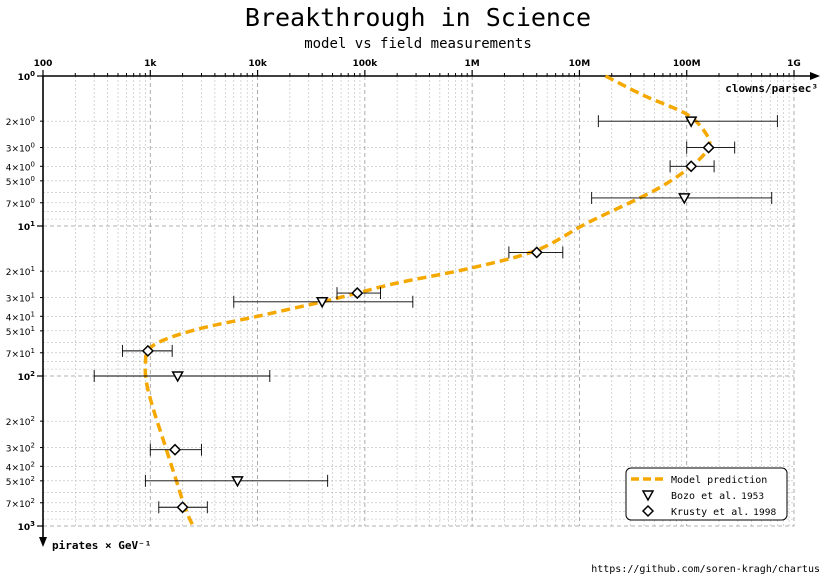 The width and height of the screenshot is (827, 581). What do you see at coordinates (43, 64) in the screenshot?
I see `x-tick-label: 100` at bounding box center [43, 64].